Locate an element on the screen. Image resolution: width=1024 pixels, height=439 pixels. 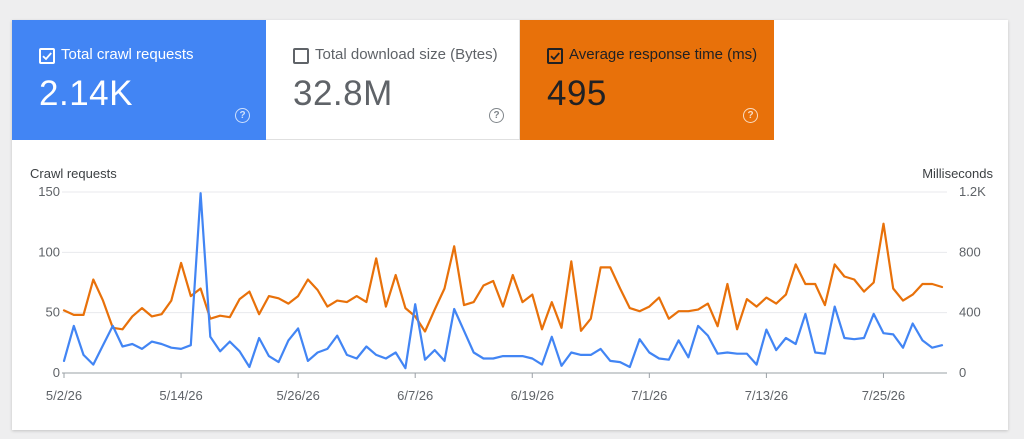
metric-value: 495 is located at coordinates (577, 93).